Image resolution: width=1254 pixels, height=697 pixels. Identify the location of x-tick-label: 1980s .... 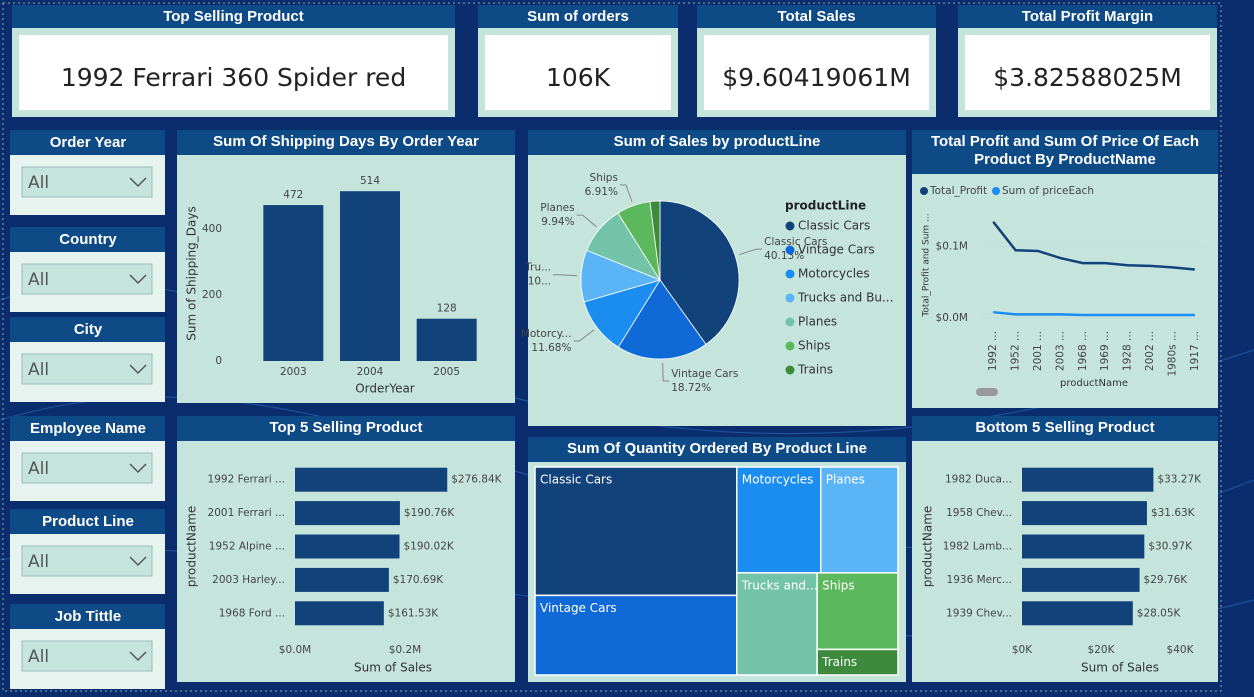
(1172, 354).